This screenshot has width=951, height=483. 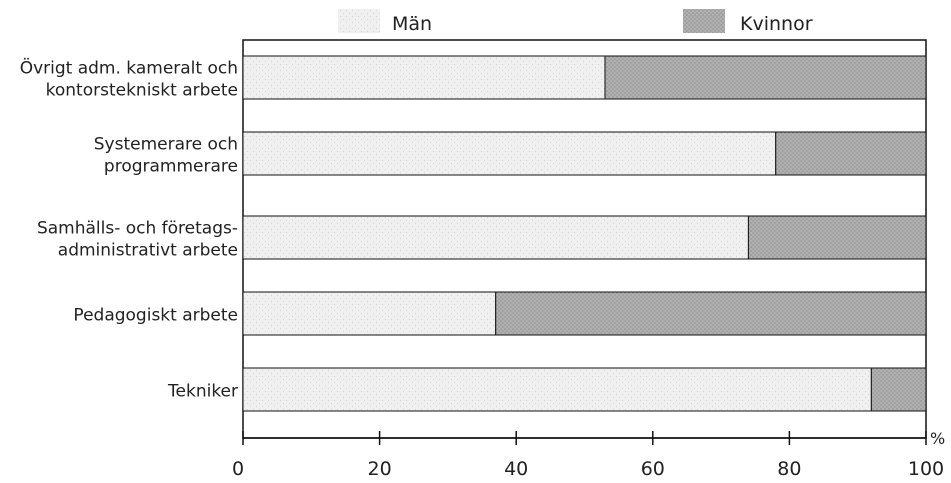 I want to click on x-tick-label: 80, so click(x=789, y=469).